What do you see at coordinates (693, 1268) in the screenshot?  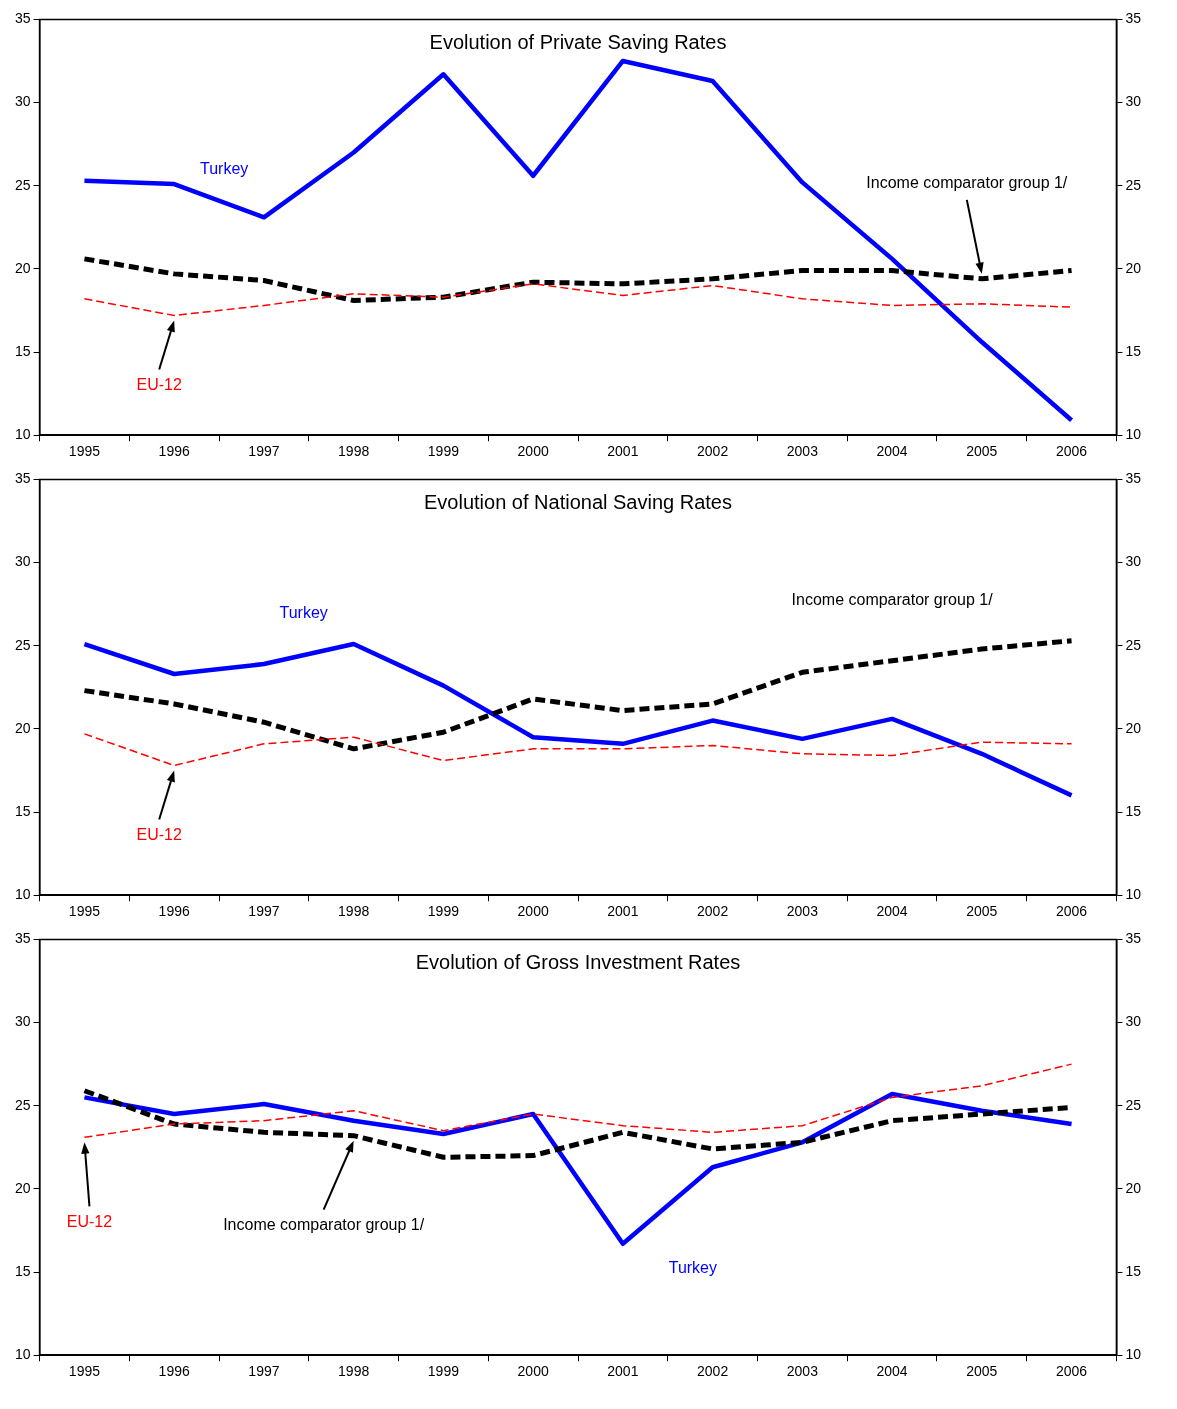 I see `text: Turkey` at bounding box center [693, 1268].